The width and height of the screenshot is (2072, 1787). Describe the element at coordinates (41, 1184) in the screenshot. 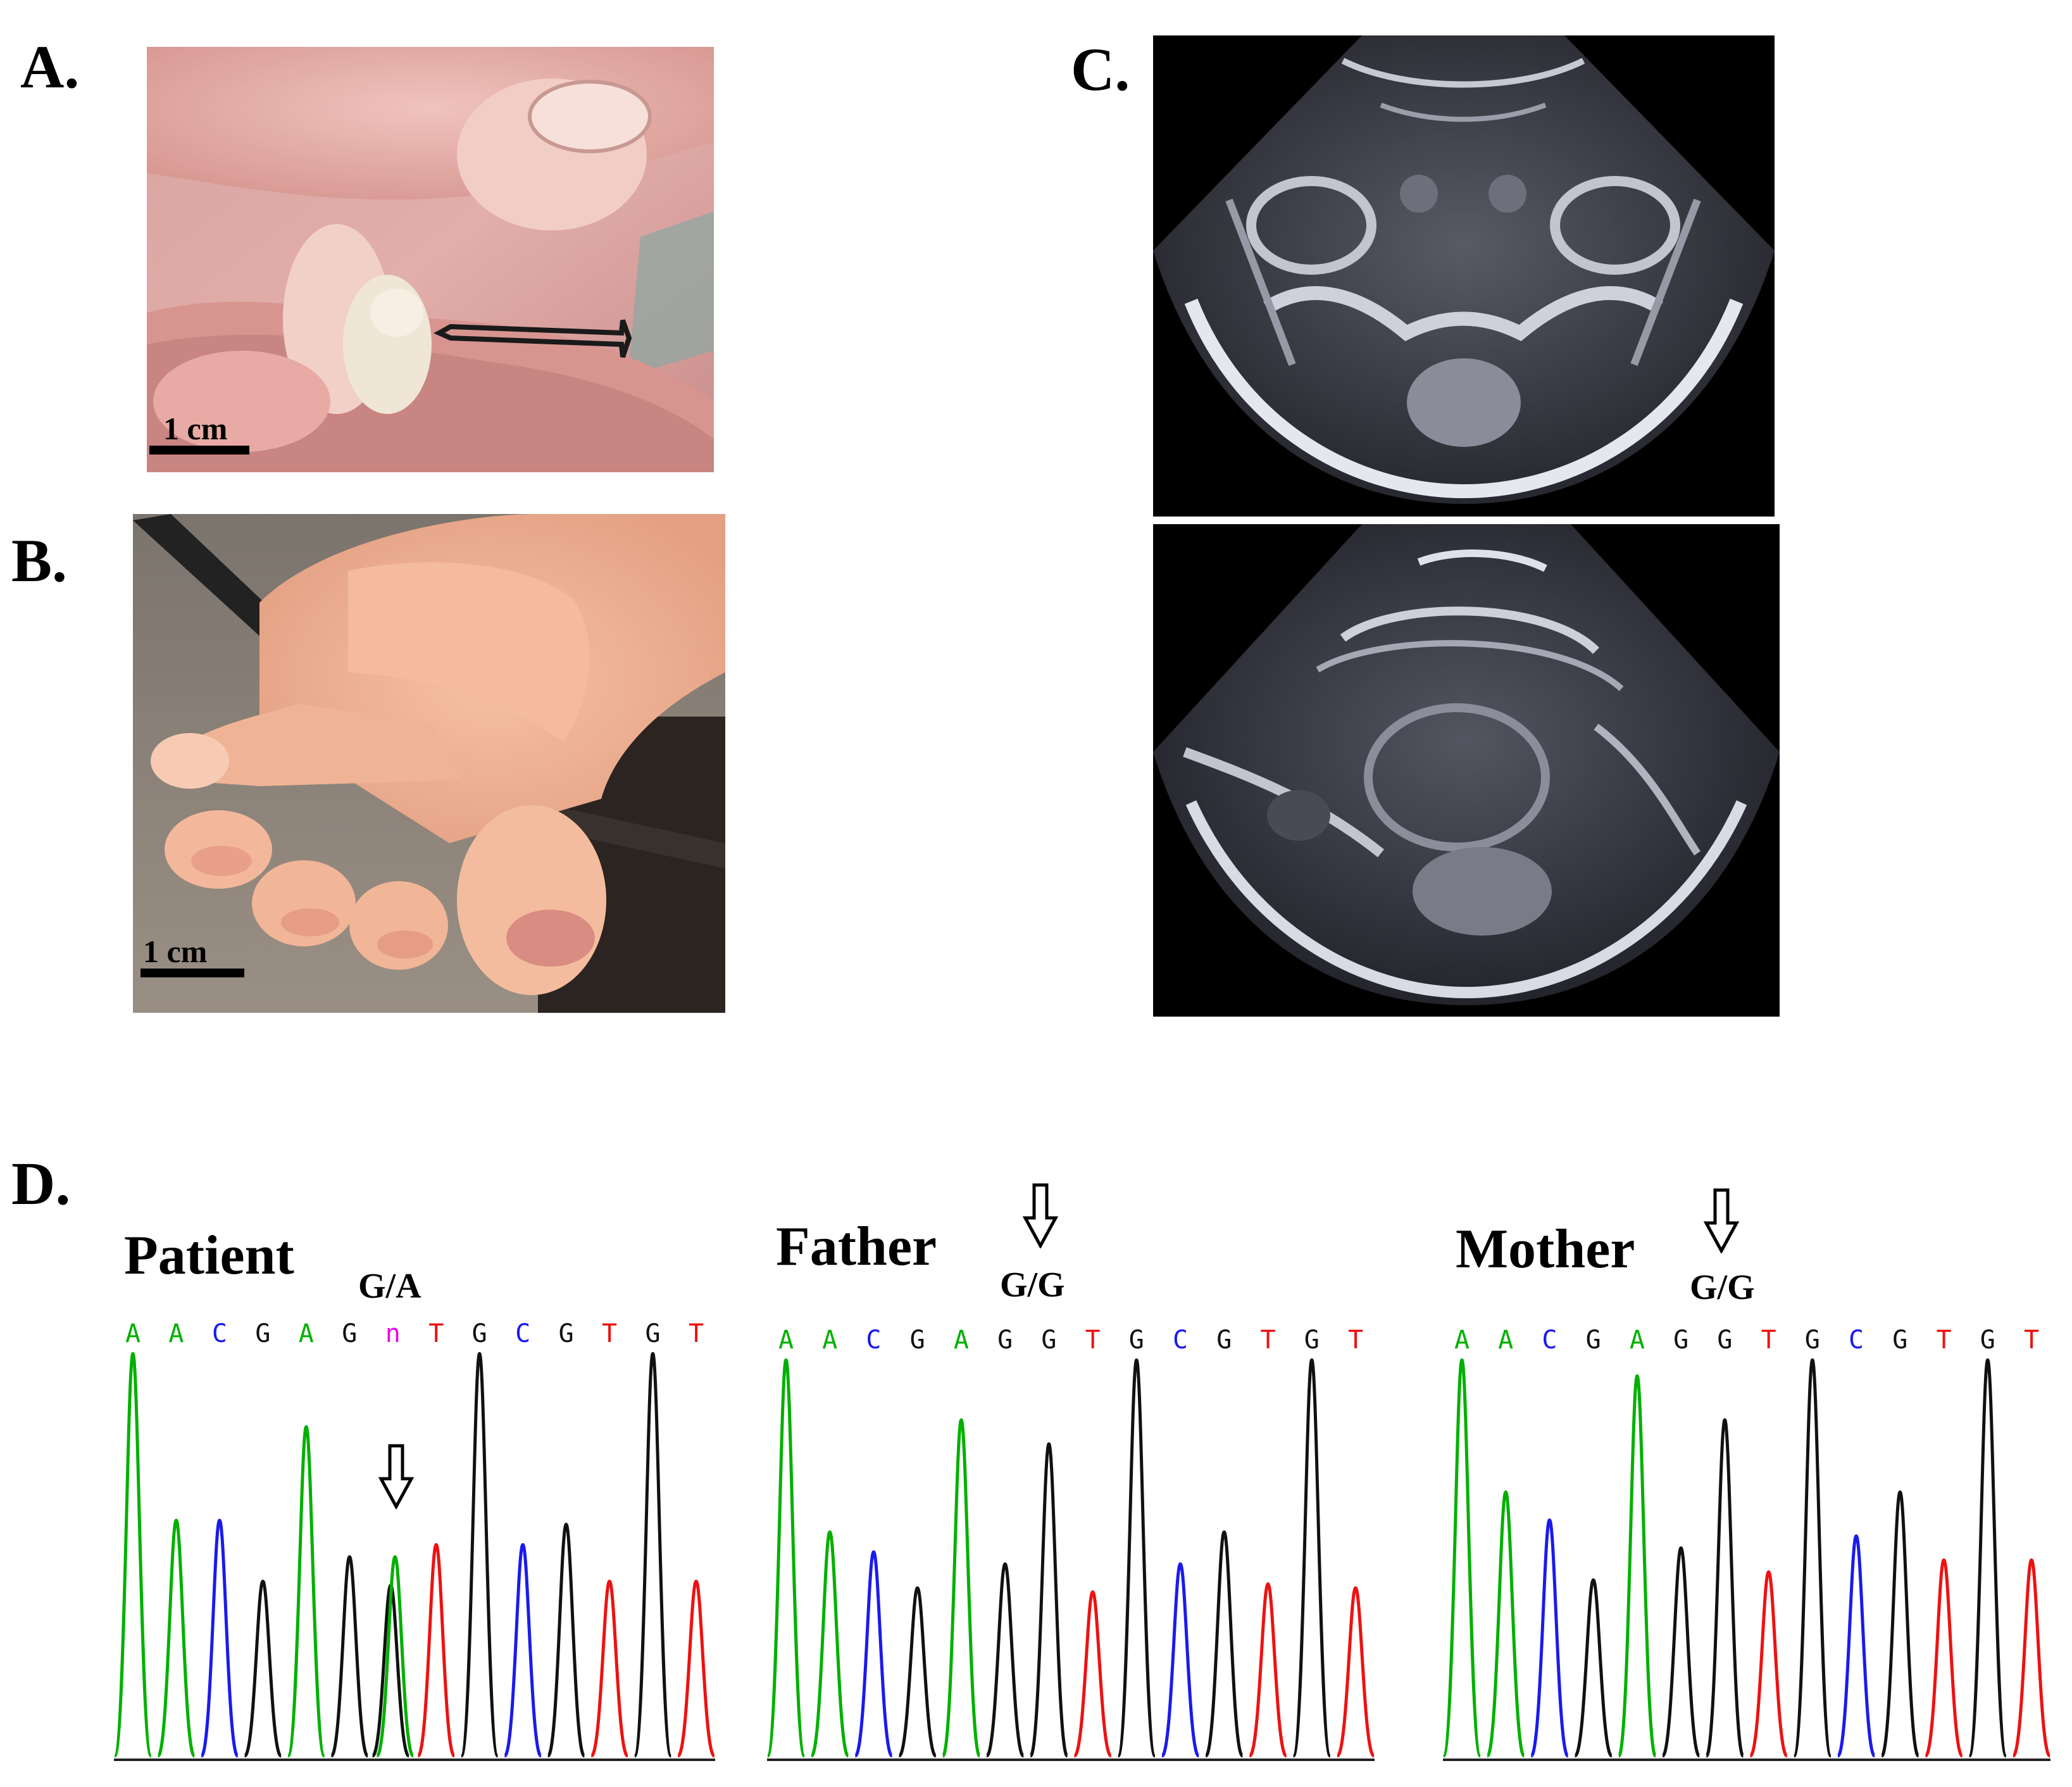

I see `panel-d-label: D.` at that location.